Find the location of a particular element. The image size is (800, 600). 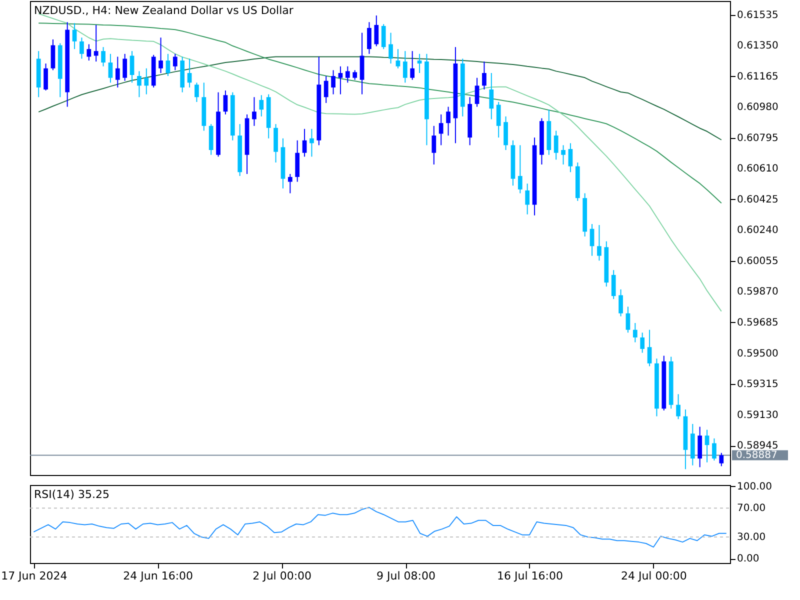

y-tick-label: 100.00 is located at coordinates (754, 486).